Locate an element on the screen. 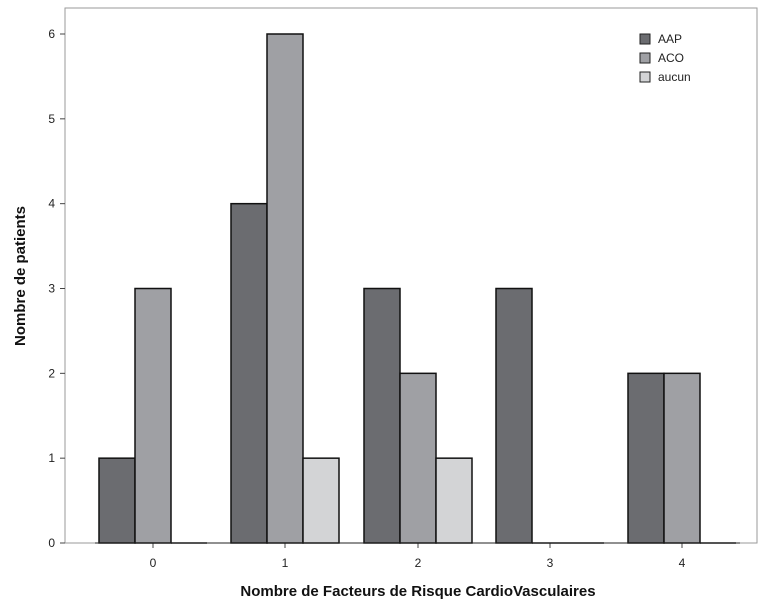  legend-swatch-AAP is located at coordinates (645, 39).